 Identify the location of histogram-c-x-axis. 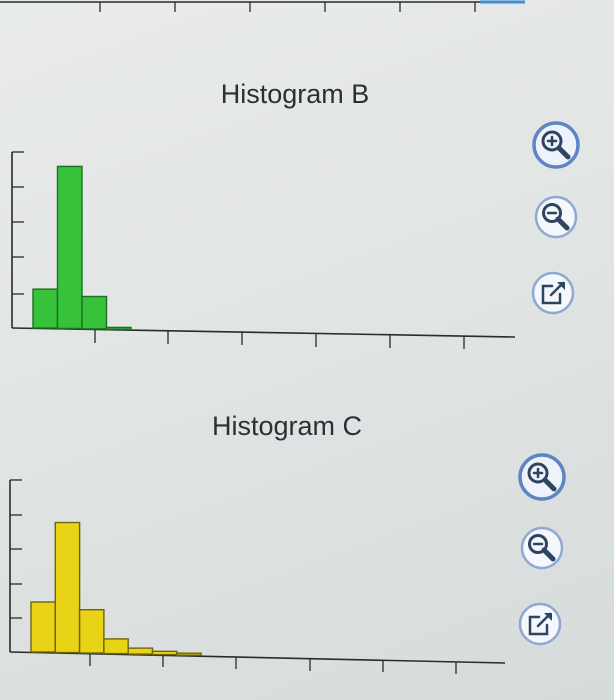
(257, 657).